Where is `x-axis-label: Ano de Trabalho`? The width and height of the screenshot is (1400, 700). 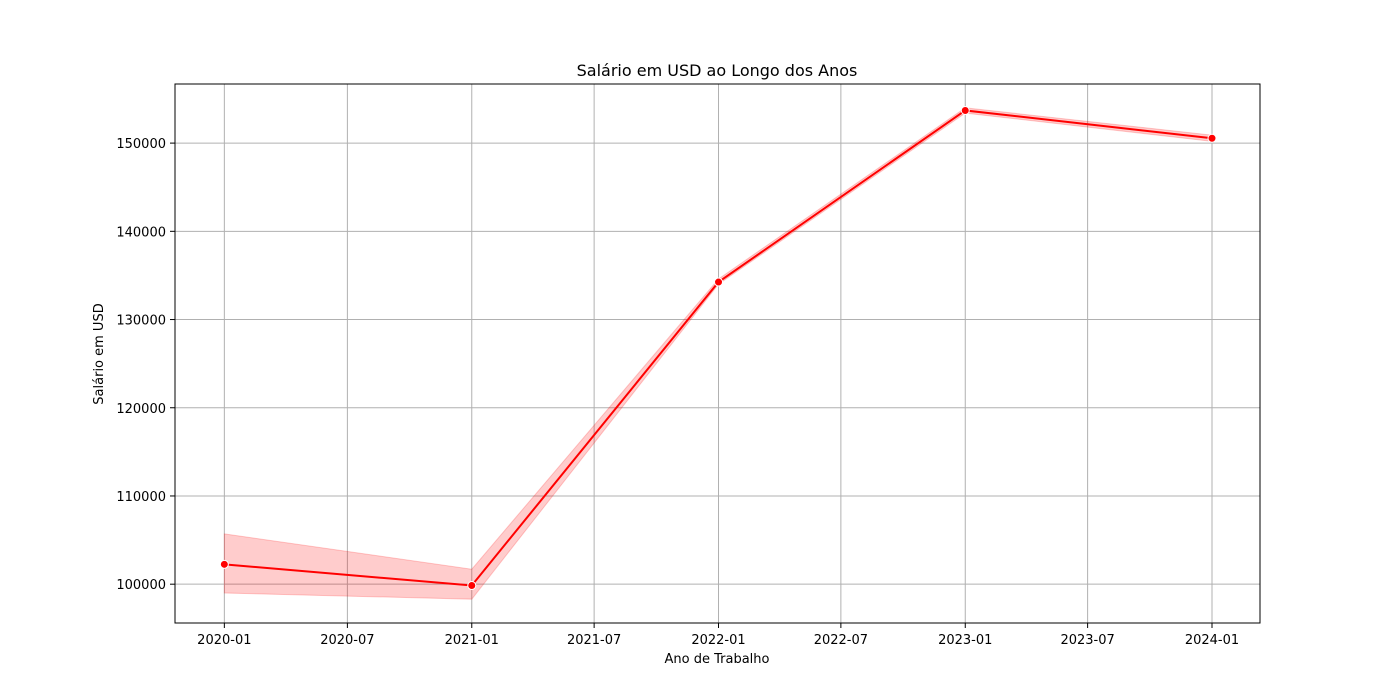 x-axis-label: Ano de Trabalho is located at coordinates (717, 659).